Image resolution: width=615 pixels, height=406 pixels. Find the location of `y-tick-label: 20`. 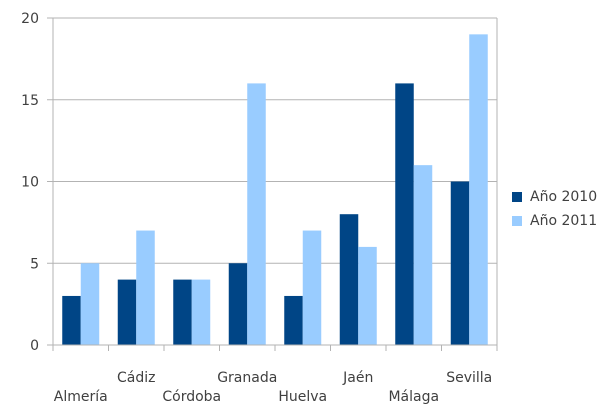

y-tick-label: 20 is located at coordinates (30, 19).